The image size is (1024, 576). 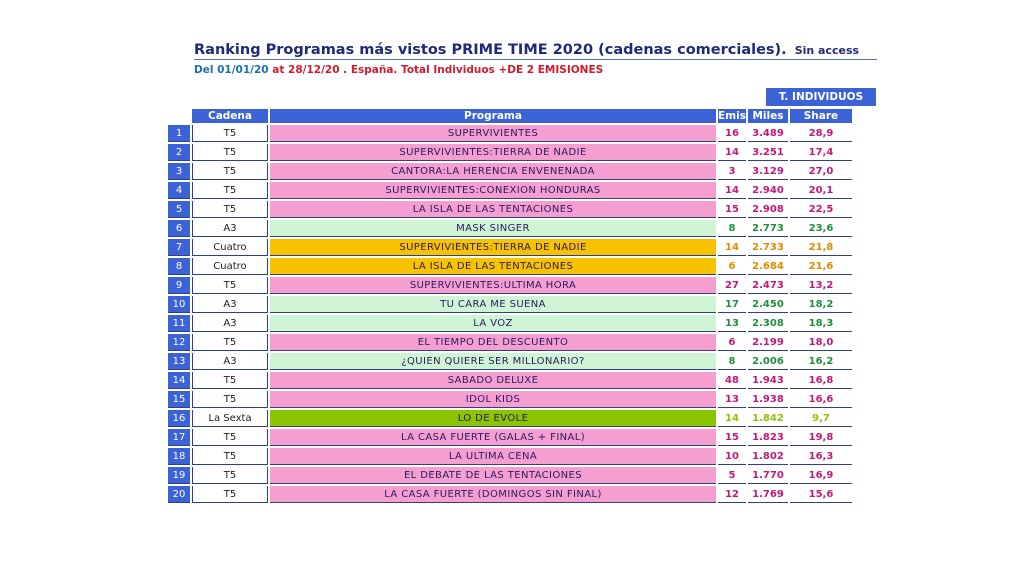 I want to click on share-cell: 22,5, so click(x=820, y=209).